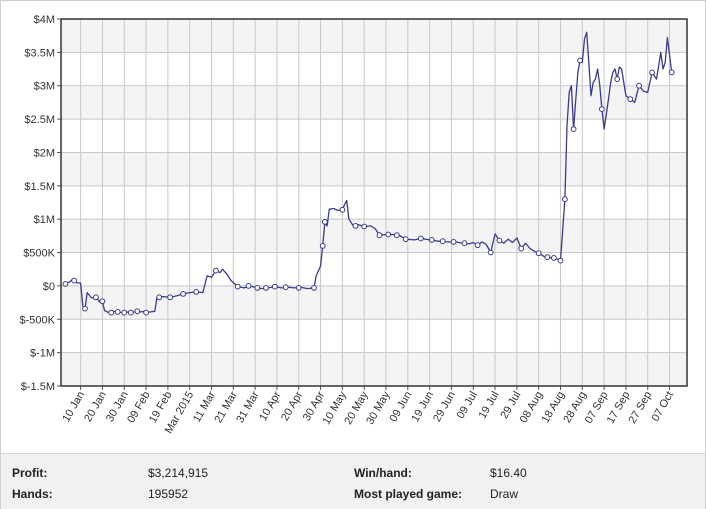  What do you see at coordinates (489, 405) in the screenshot?
I see `x-tick-label: 19 Jul` at bounding box center [489, 405].